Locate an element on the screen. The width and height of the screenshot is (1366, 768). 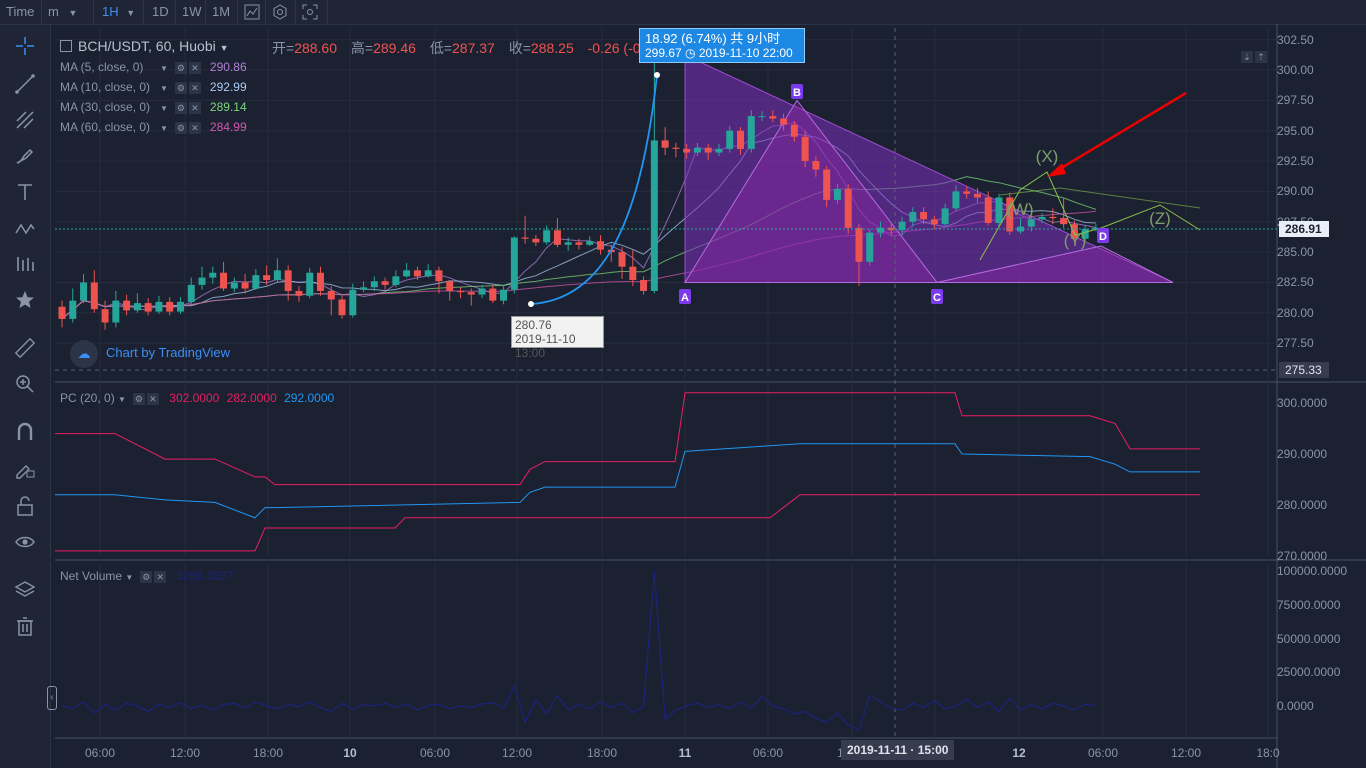
pitchfork-icon is located at coordinates (25, 121).